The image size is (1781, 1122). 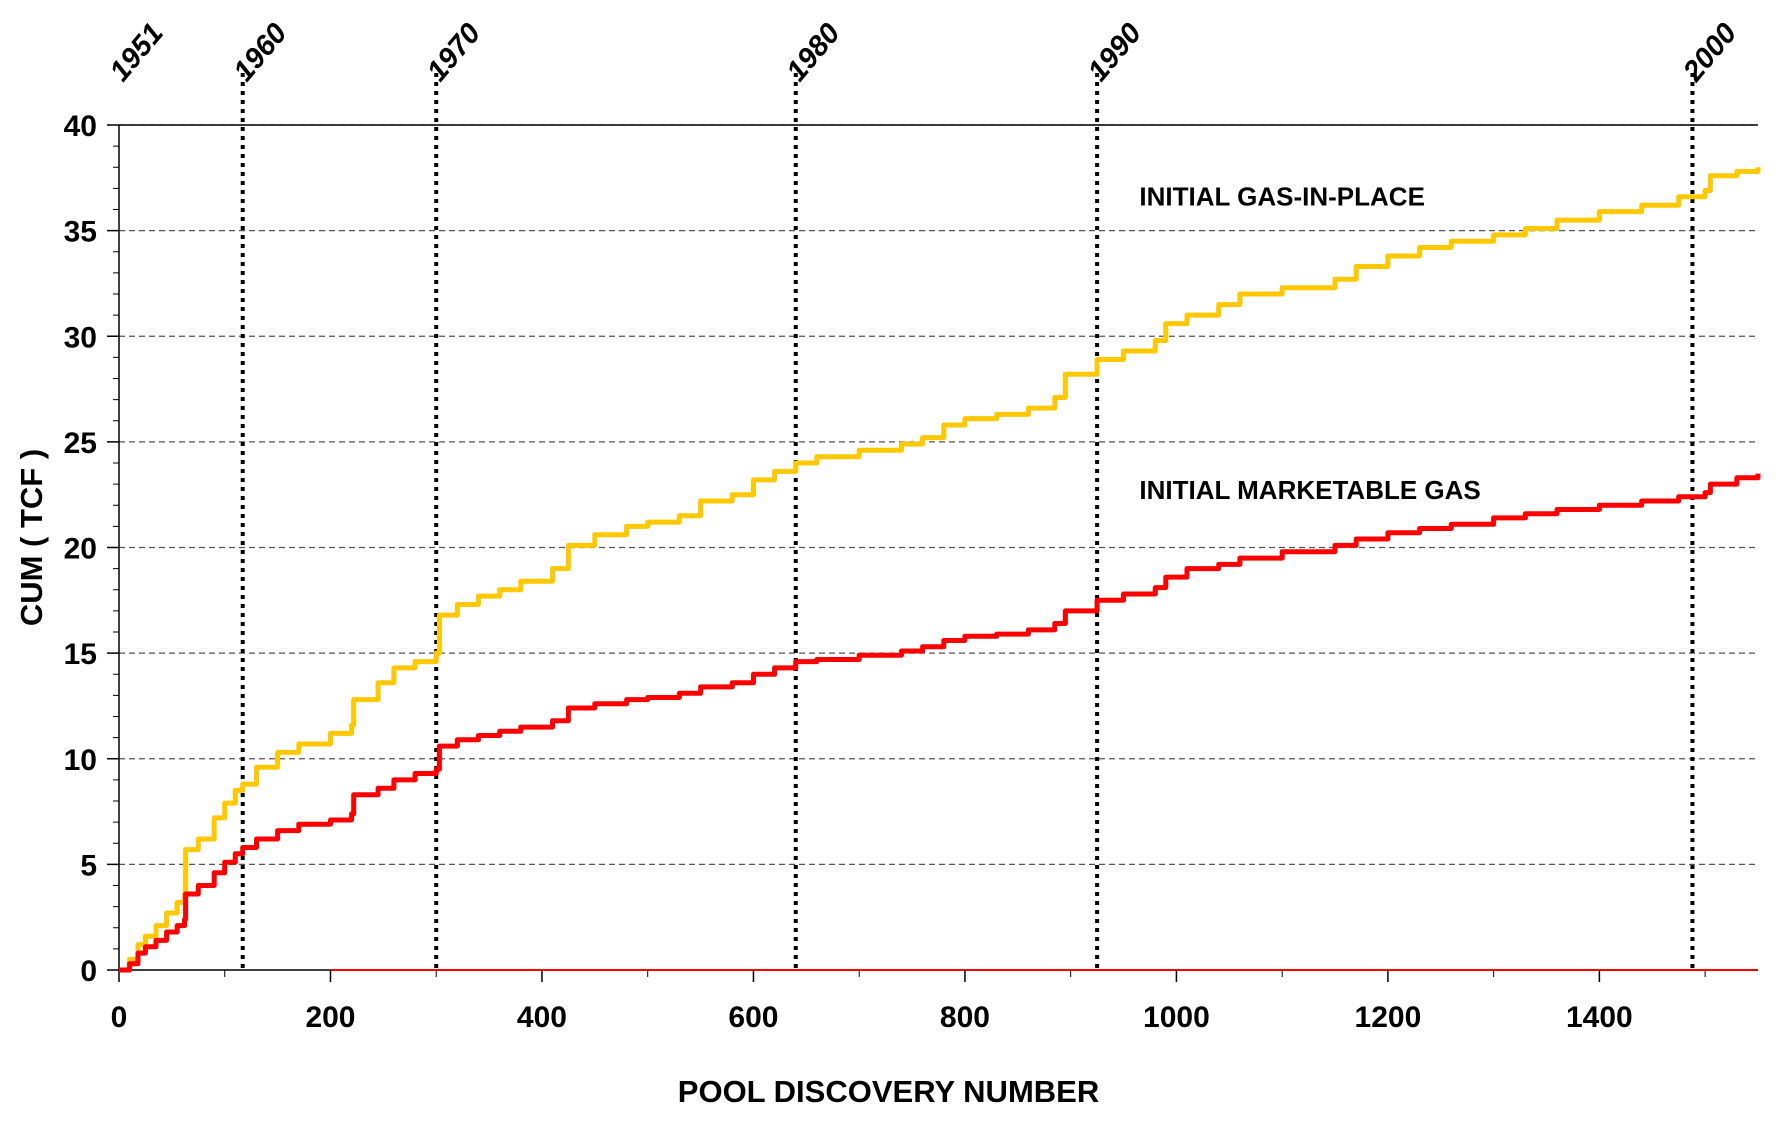 I want to click on year-label-2000: 2000, so click(x=1710, y=53).